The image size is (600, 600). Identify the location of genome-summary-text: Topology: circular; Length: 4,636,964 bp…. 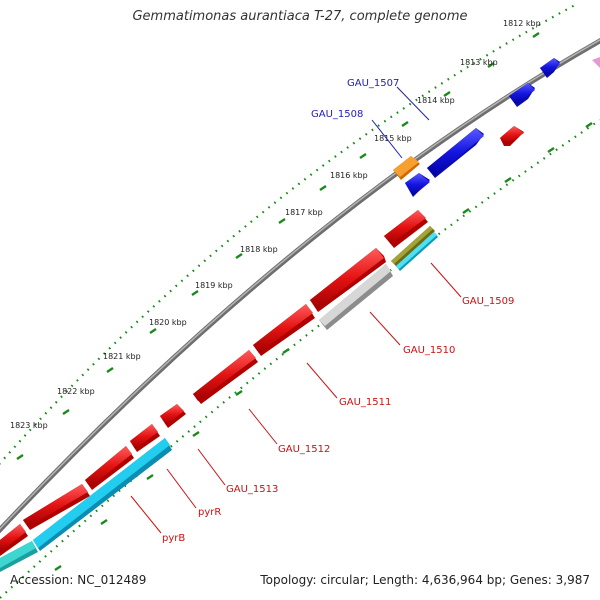
(425, 580).